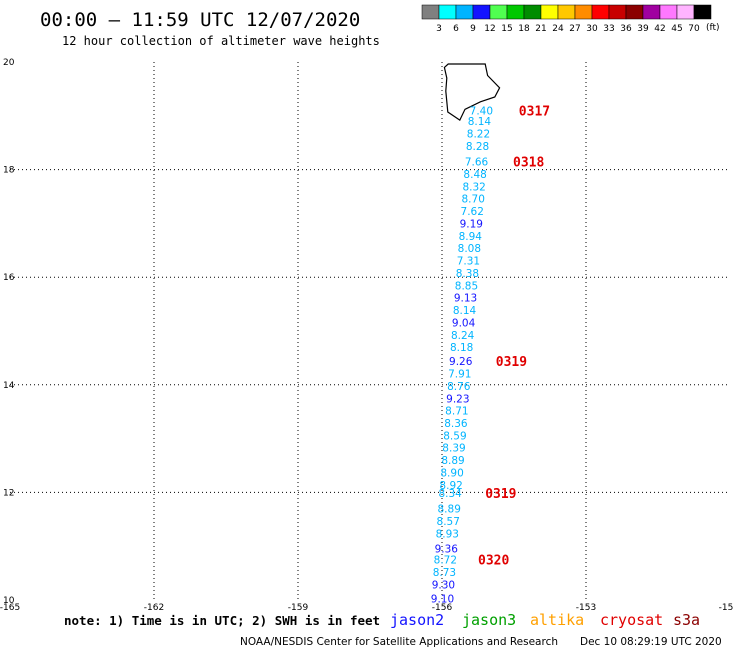  What do you see at coordinates (456, 29) in the screenshot?
I see `color-scale-label: 6` at bounding box center [456, 29].